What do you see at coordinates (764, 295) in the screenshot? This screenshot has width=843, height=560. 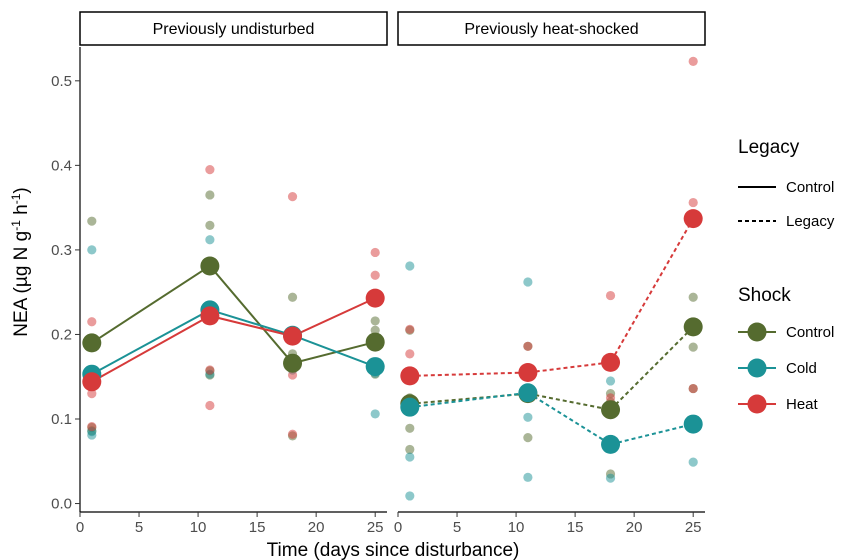 I see `legend-shock-title: Shock` at bounding box center [764, 295].